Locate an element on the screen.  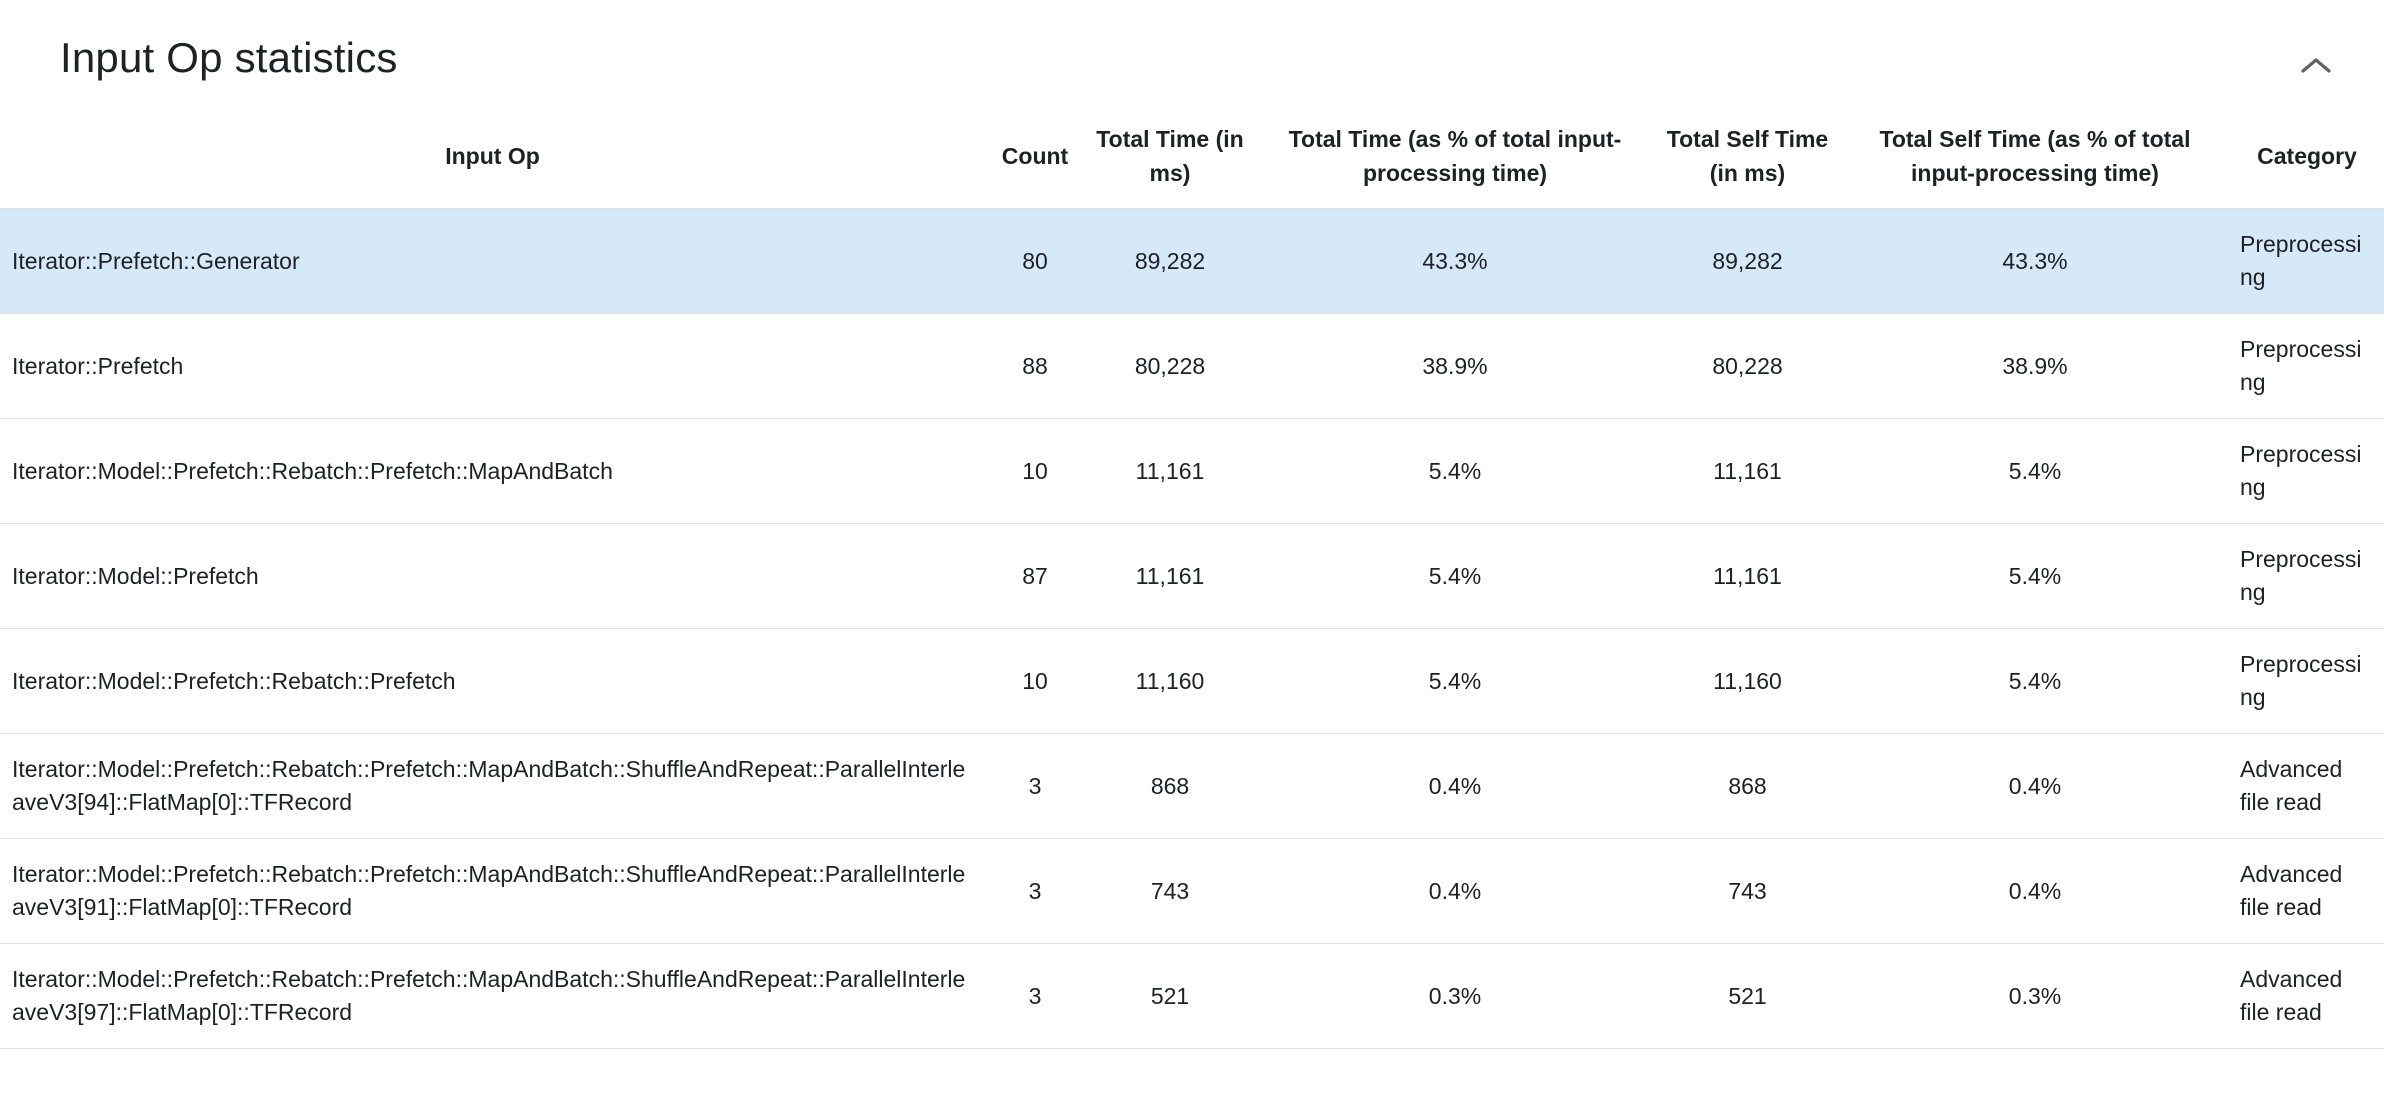
cell-total-time: 11,160 is located at coordinates (1170, 681).